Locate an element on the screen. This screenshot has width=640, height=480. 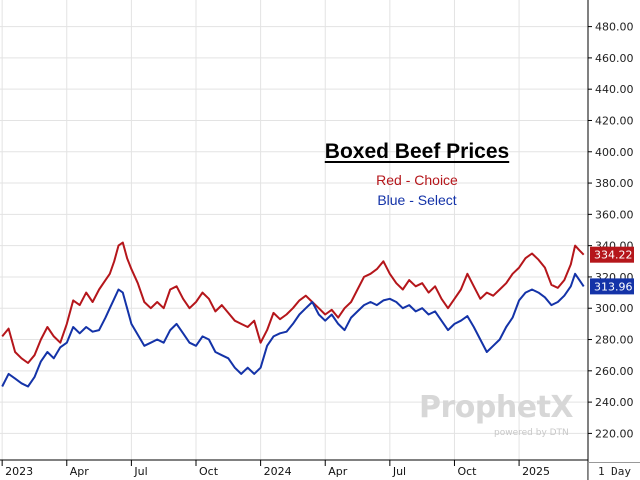
y-tick-label: 260.00 is located at coordinates (614, 371).